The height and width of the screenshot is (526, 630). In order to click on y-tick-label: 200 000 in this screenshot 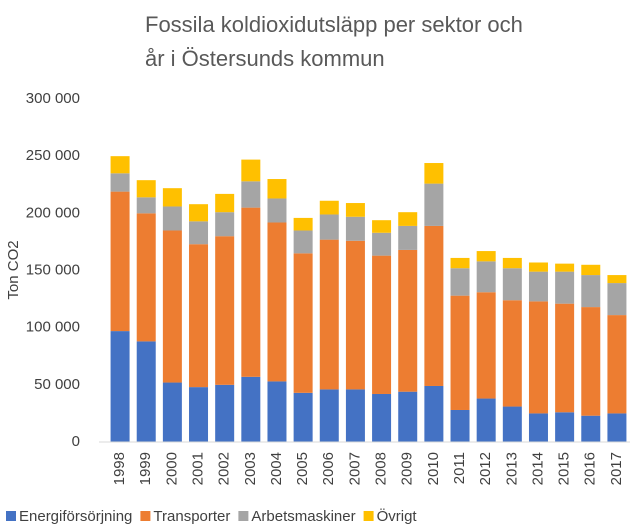, I will do `click(53, 212)`.